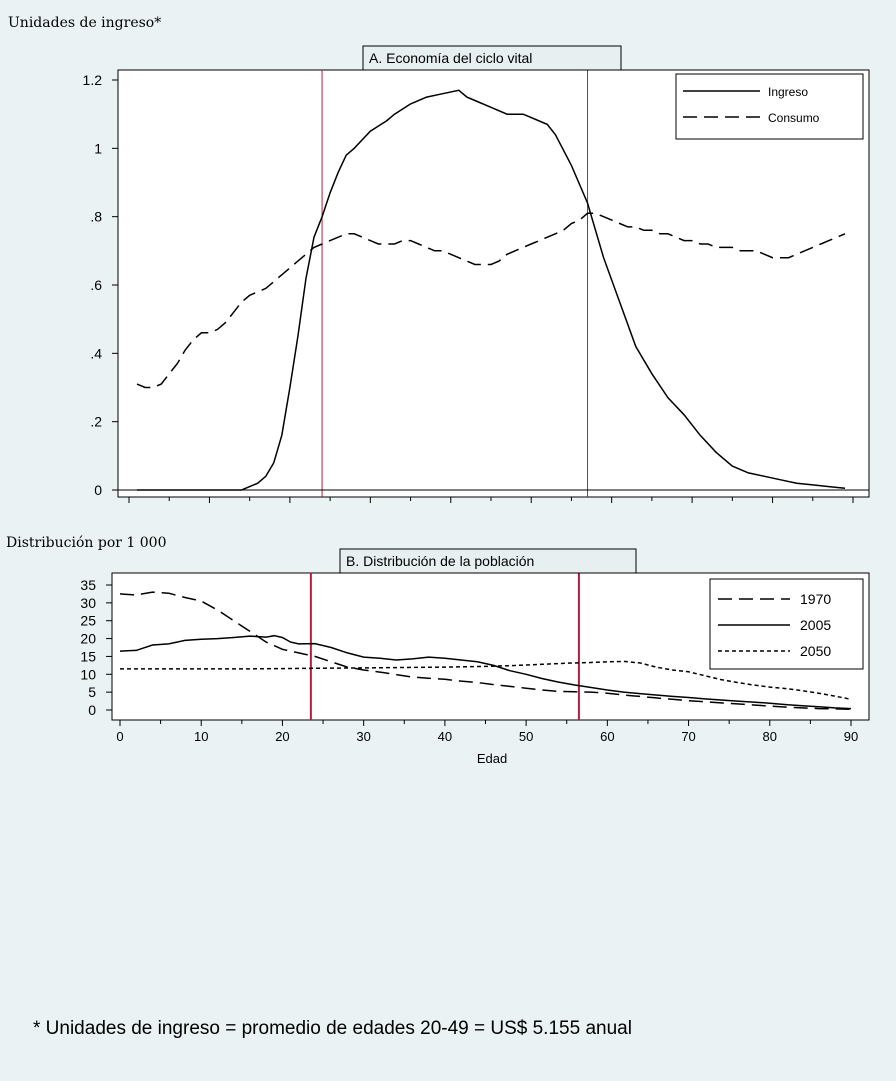 This screenshot has height=1081, width=896. Describe the element at coordinates (84, 23) in the screenshot. I see `panel-a-ylabel: Unidades de ingreso*` at that location.